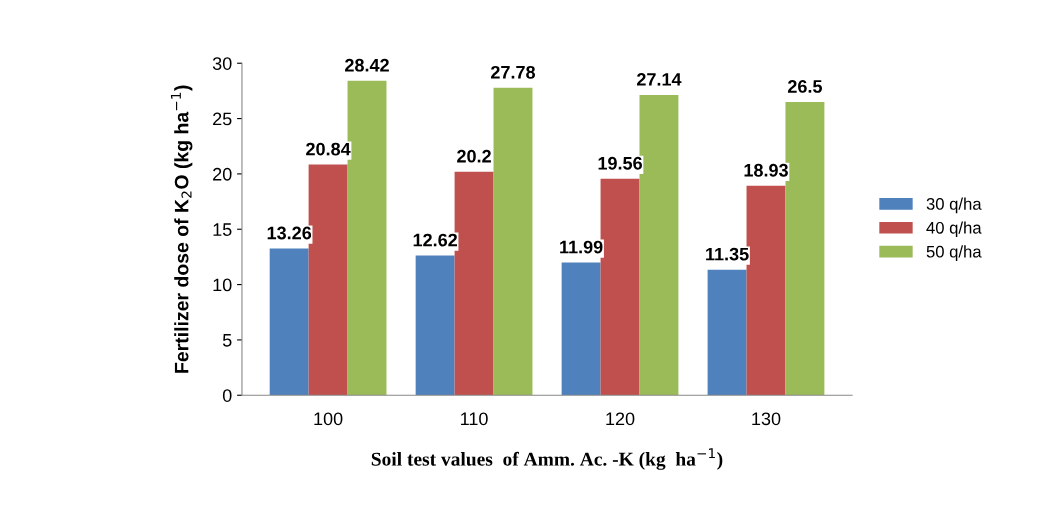 The height and width of the screenshot is (527, 1052). Describe the element at coordinates (222, 63) in the screenshot. I see `y-tick-label: 30` at that location.